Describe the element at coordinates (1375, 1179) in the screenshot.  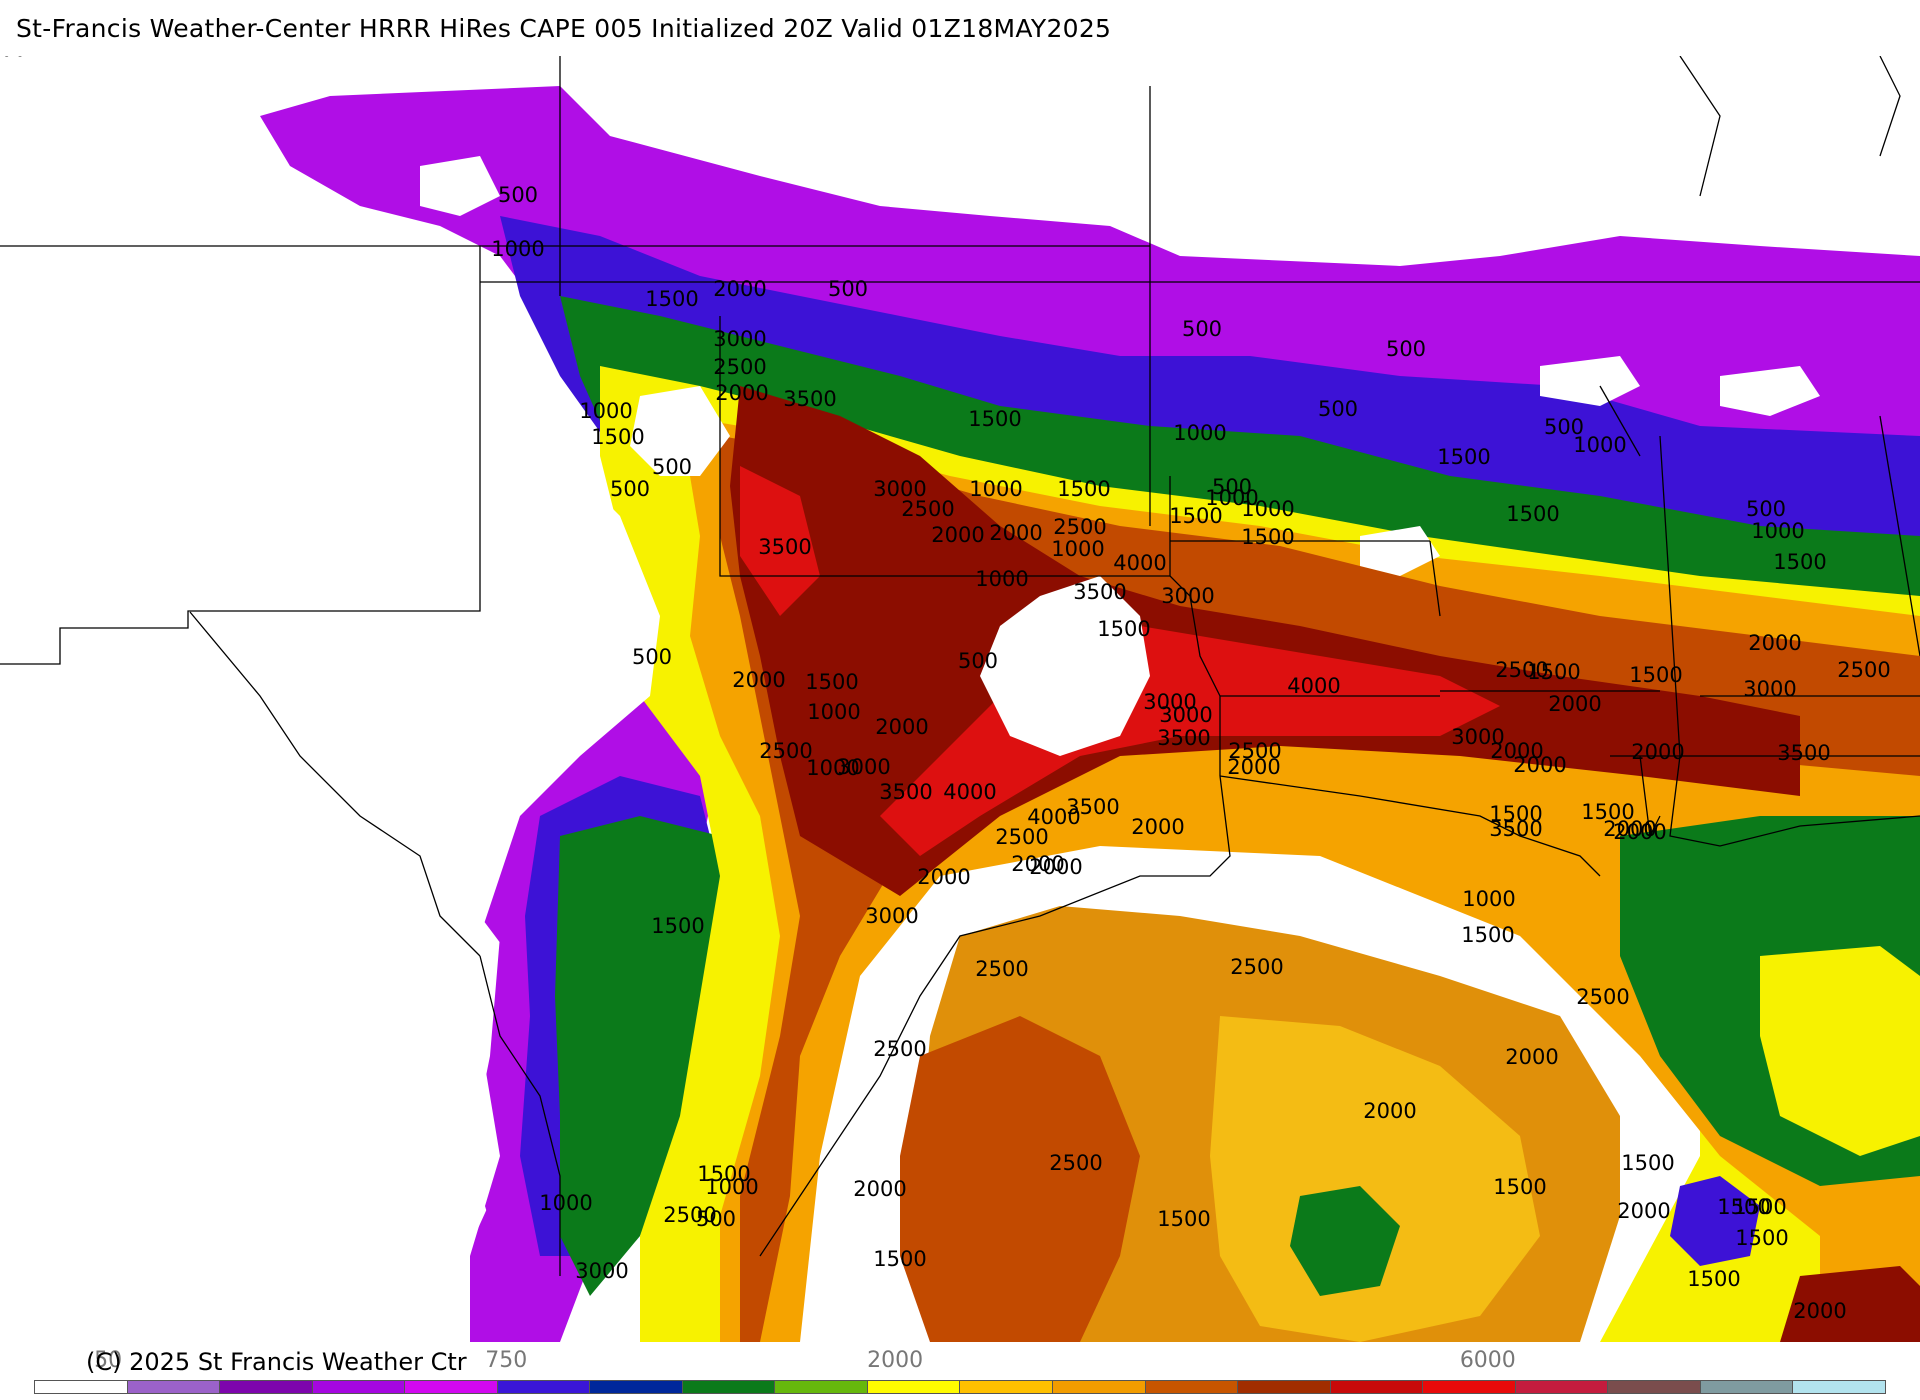
I see `gulf-light-field` at that location.